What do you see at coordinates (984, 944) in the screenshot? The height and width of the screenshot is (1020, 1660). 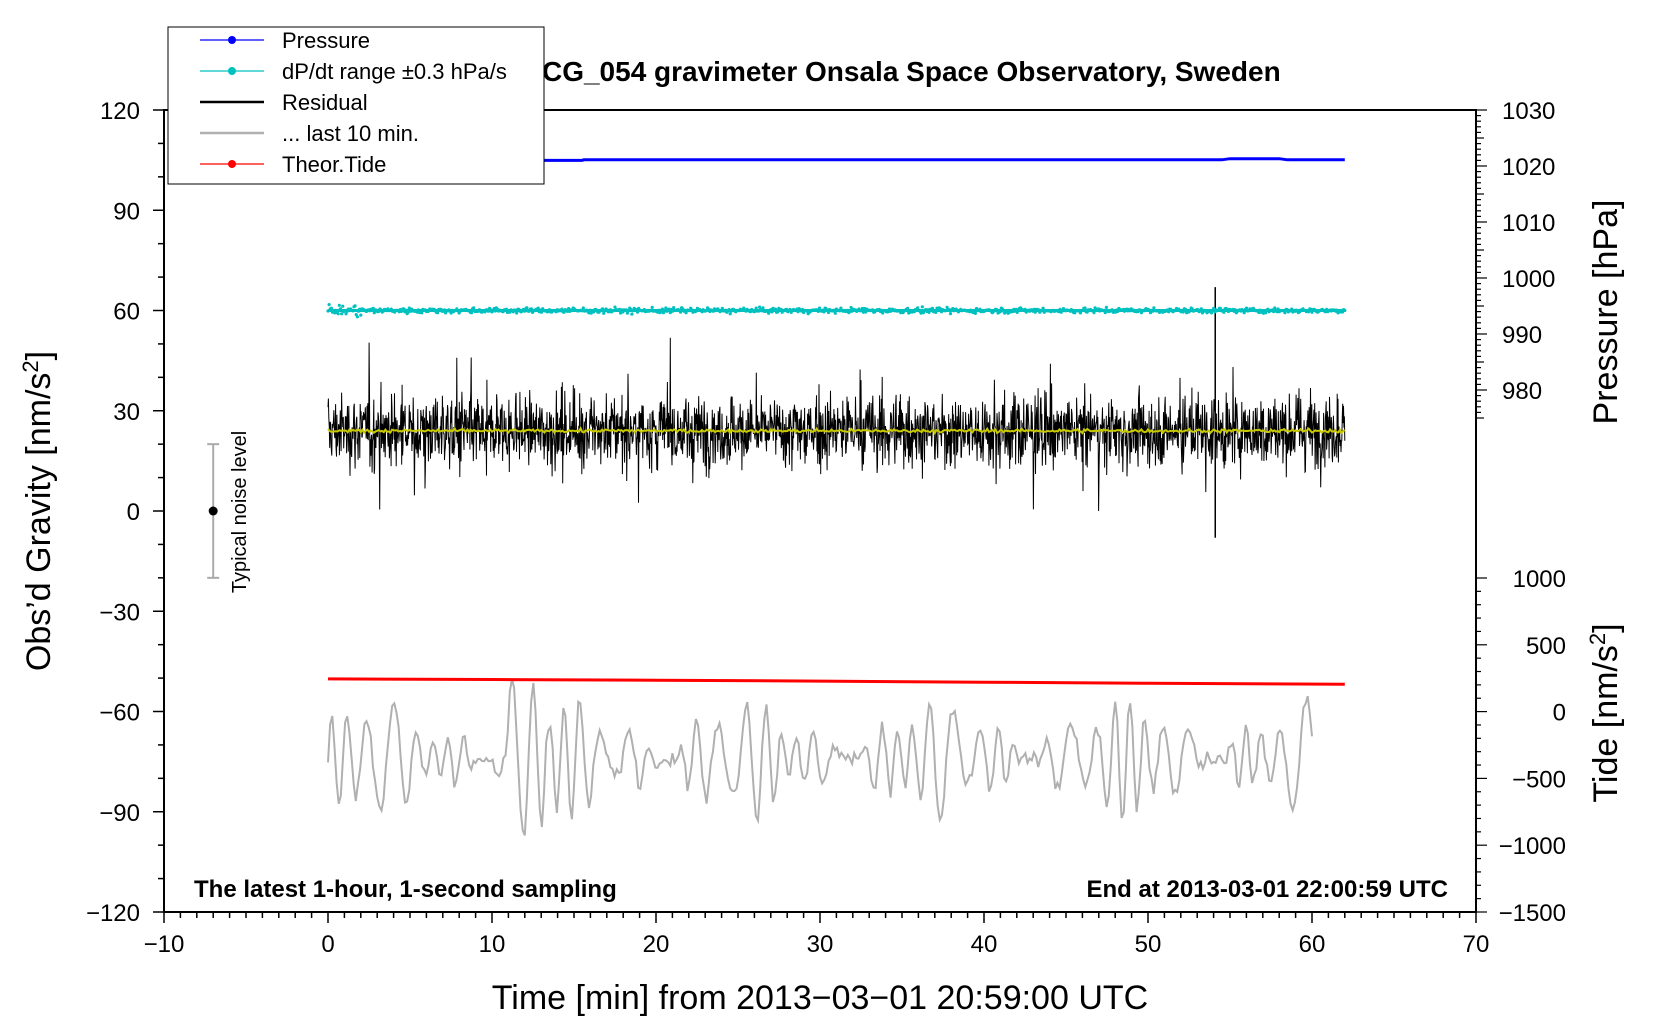 I see `x-tick-label: 40` at bounding box center [984, 944].